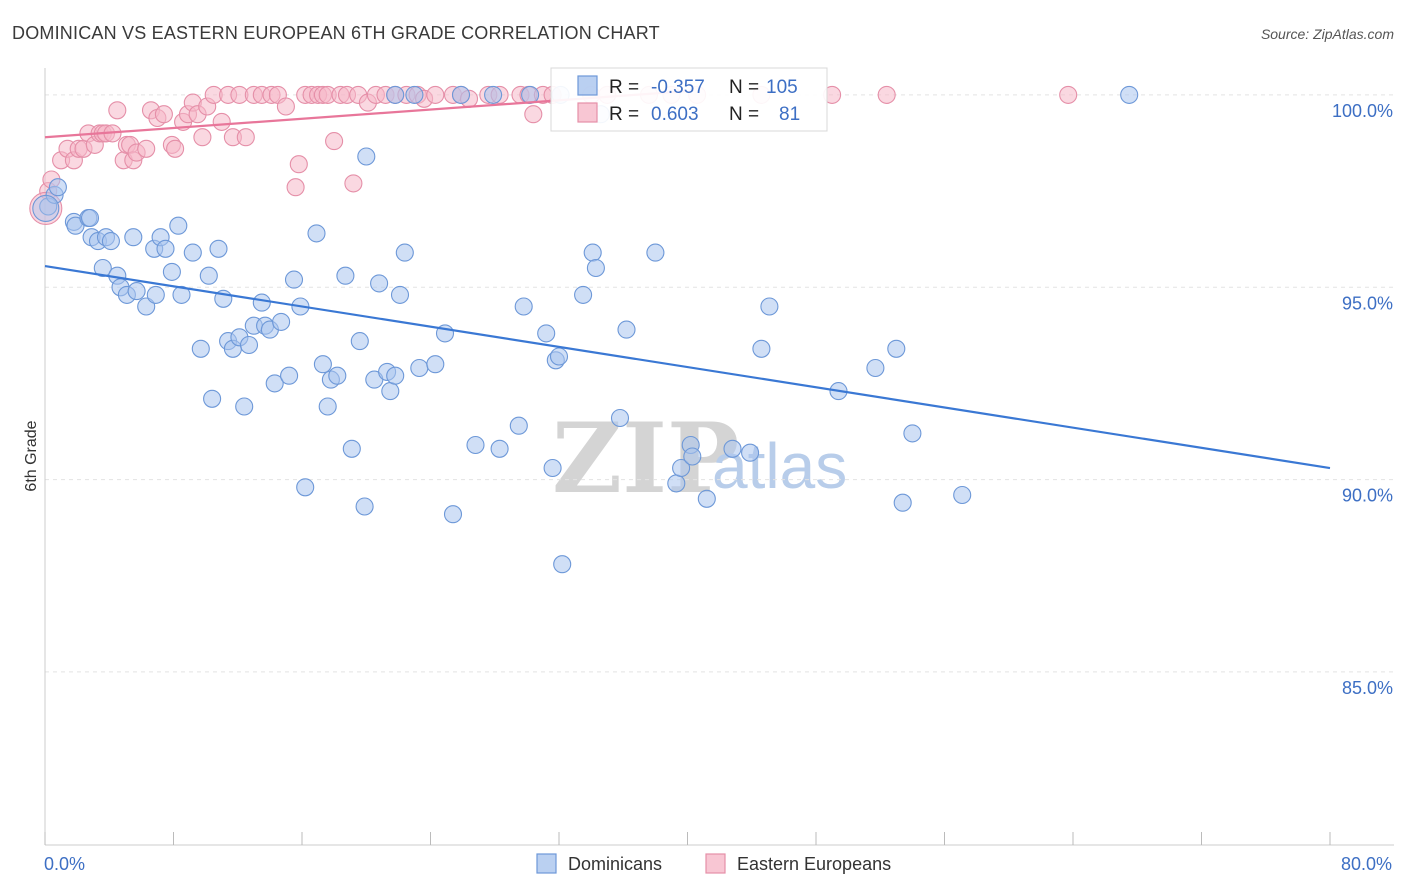  What do you see at coordinates (1362, 111) in the screenshot?
I see `y-tick-label: 100.0%` at bounding box center [1362, 111].